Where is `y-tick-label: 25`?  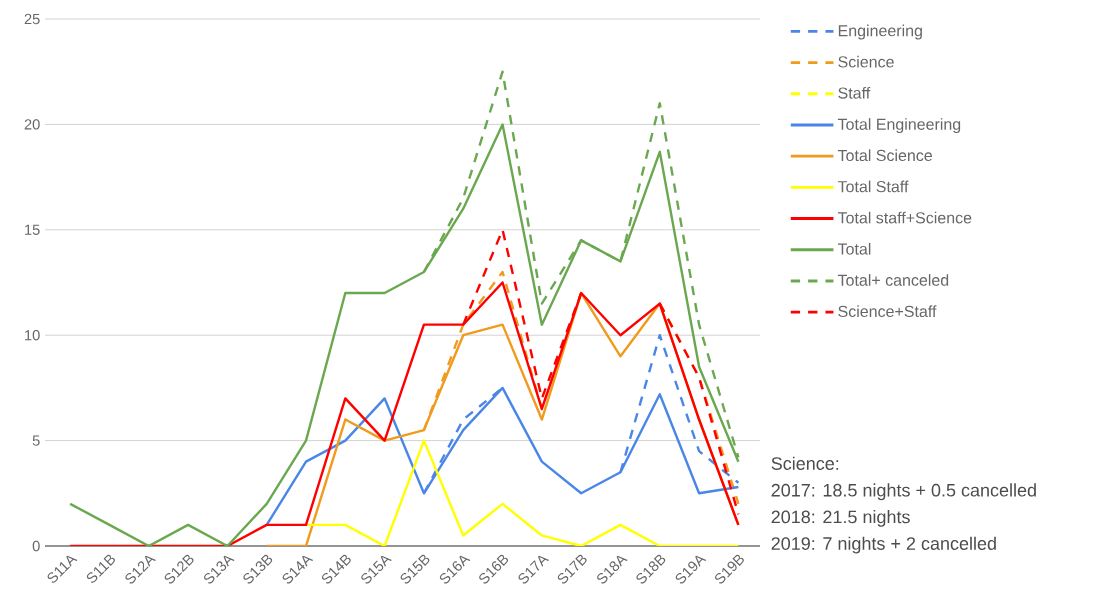
y-tick-label: 25 is located at coordinates (32, 19).